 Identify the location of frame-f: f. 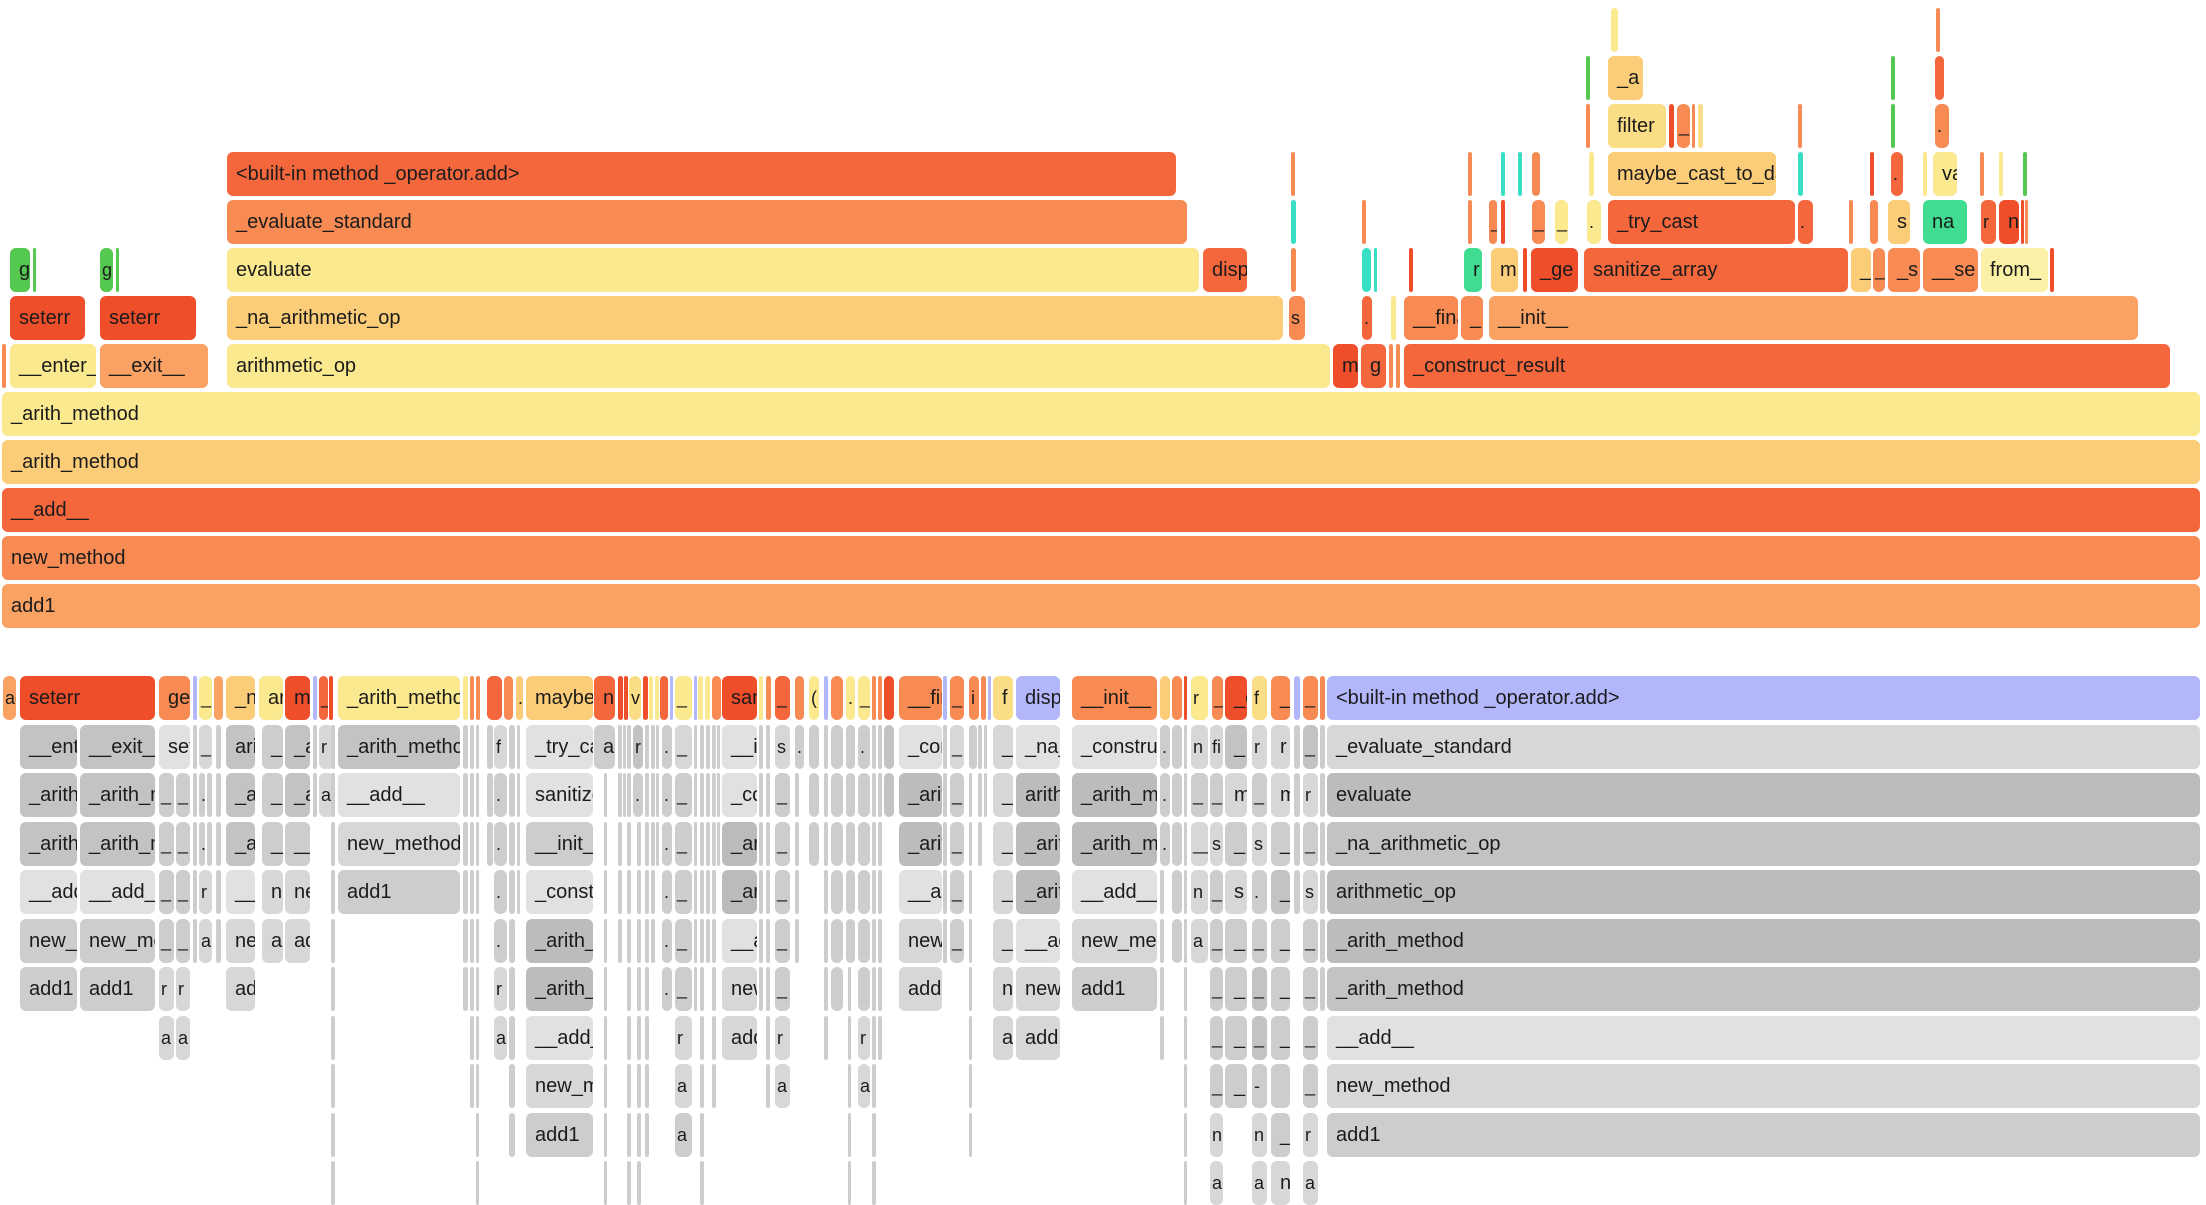
(500, 747).